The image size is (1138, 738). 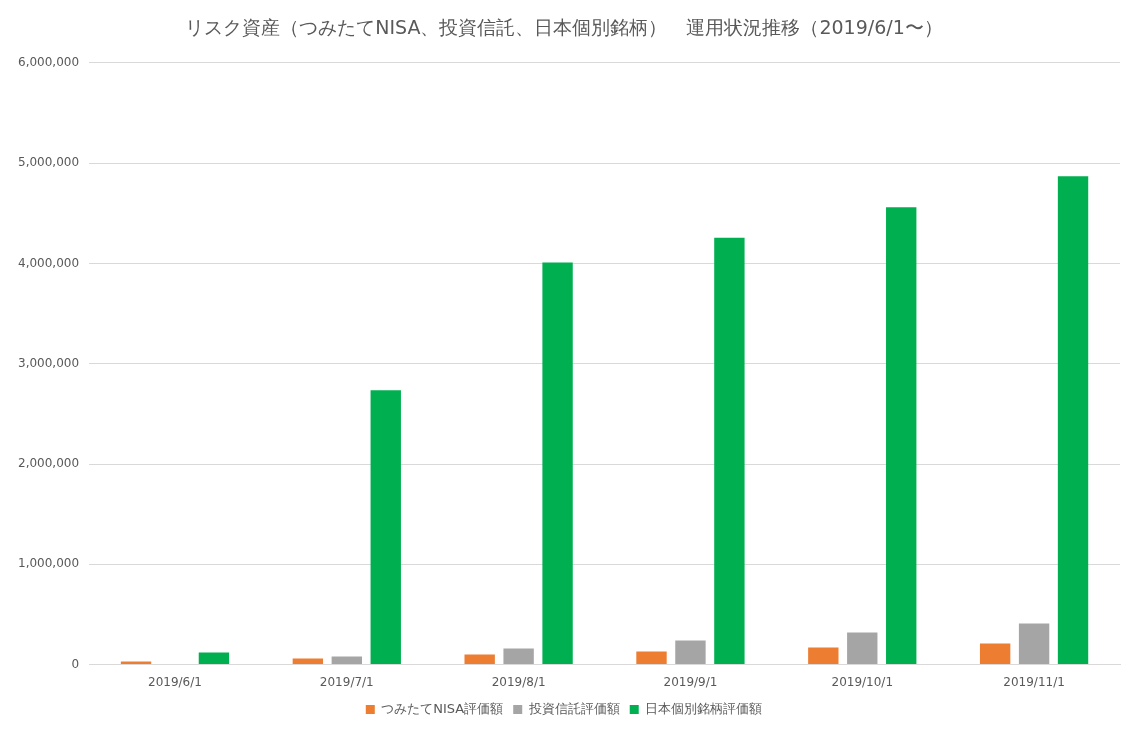 What do you see at coordinates (48, 61) in the screenshot?
I see `y-tick-label: 6,000,000` at bounding box center [48, 61].